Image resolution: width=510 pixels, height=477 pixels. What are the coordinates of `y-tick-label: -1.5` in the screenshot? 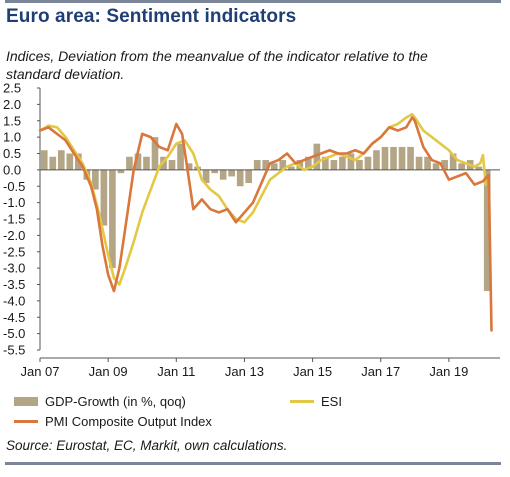 It's located at (14, 219).